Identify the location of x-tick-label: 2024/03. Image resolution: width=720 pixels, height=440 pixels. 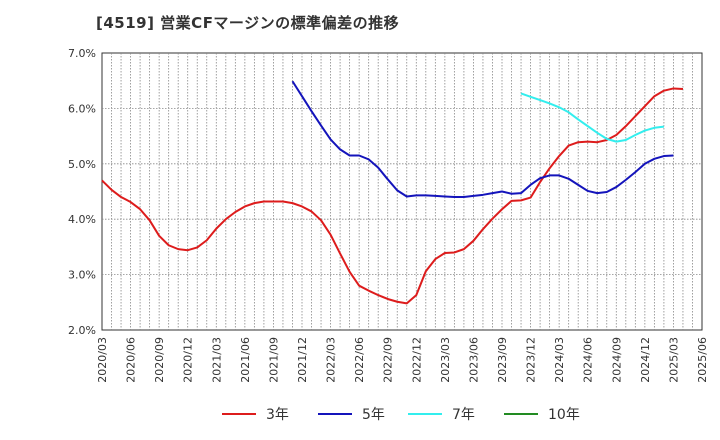
(559, 360).